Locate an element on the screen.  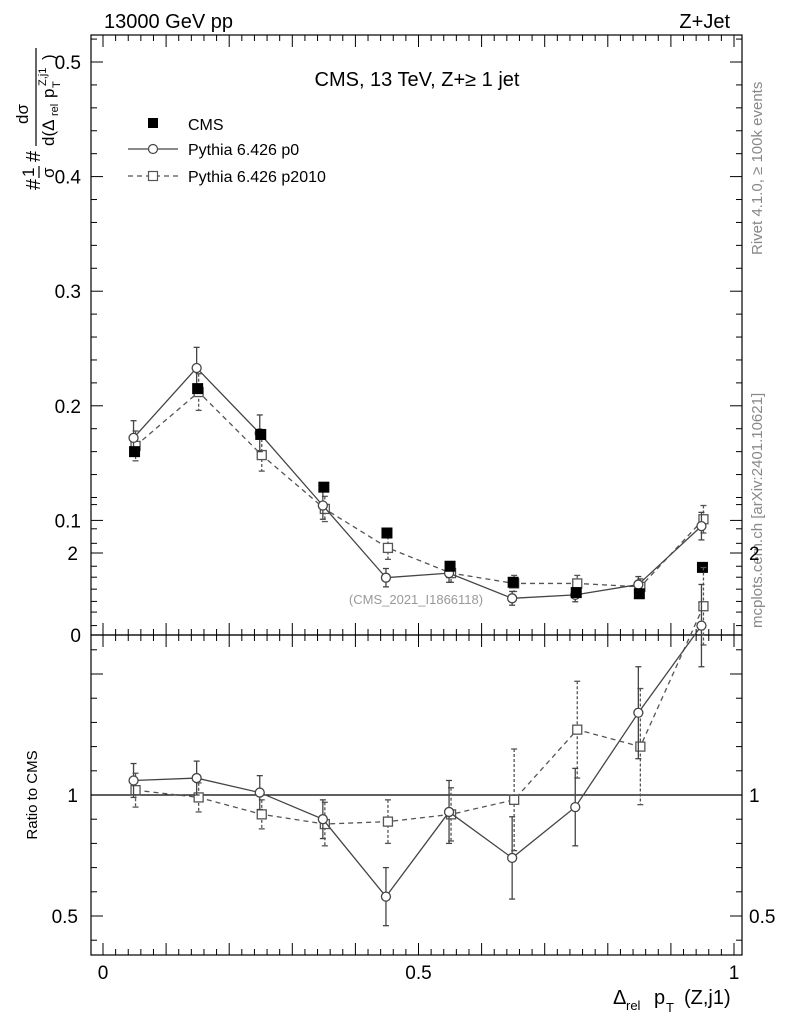
legend-p0-marker is located at coordinates (153, 149).